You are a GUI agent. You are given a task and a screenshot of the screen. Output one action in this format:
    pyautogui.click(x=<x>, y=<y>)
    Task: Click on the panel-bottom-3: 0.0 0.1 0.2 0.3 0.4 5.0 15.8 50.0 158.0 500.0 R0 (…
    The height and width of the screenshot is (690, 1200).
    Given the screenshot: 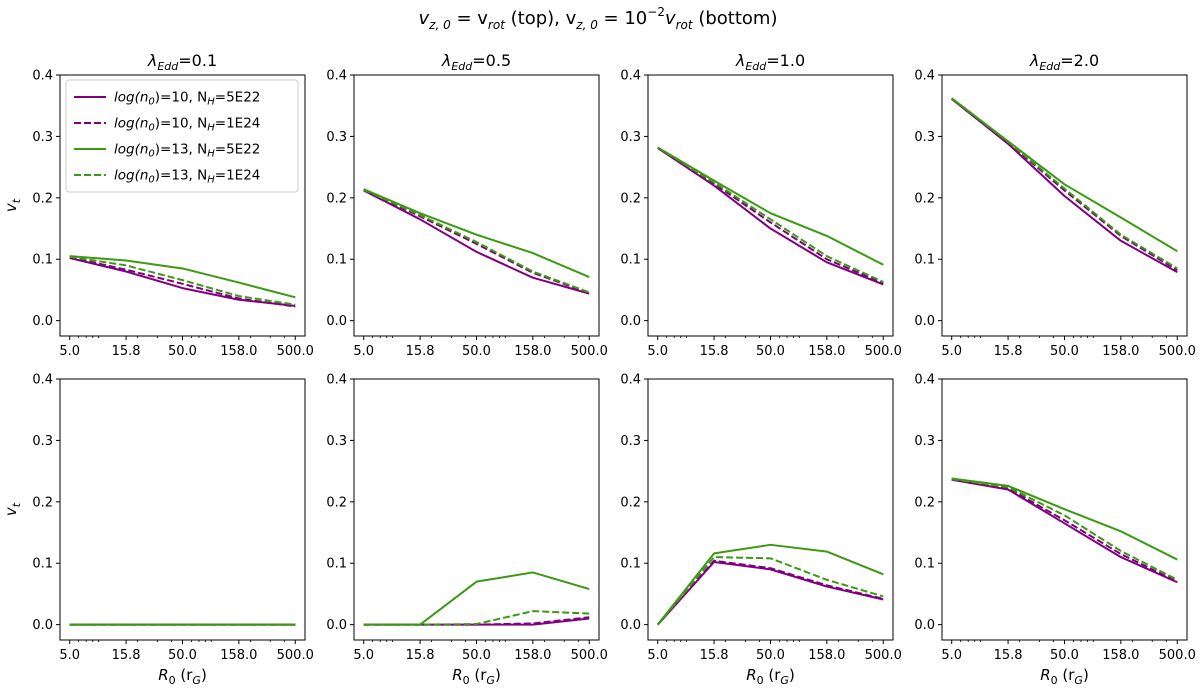 What is the action you would take?
    pyautogui.click(x=1055, y=530)
    